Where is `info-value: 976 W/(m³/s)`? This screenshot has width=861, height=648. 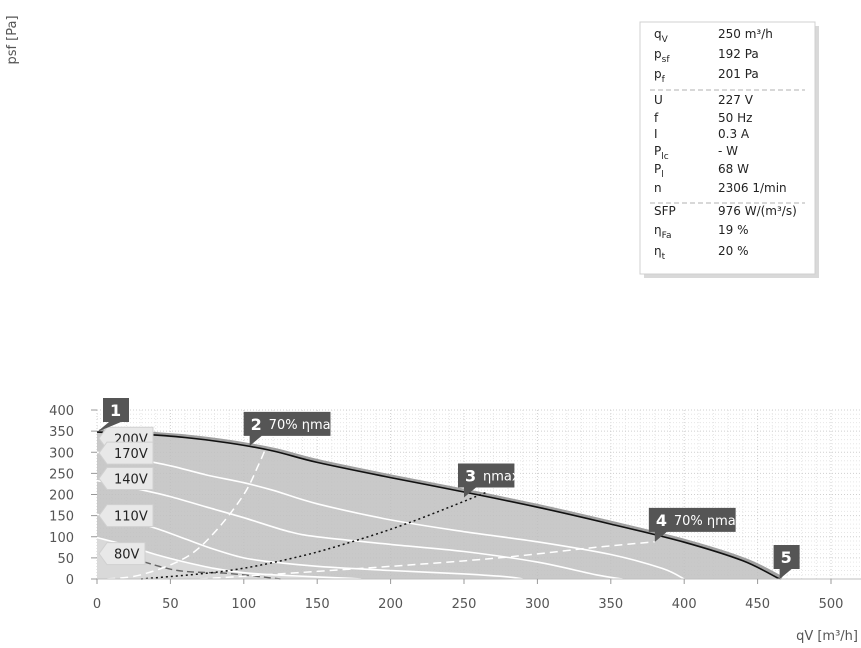
info-value: 976 W/(m³/s) is located at coordinates (757, 211).